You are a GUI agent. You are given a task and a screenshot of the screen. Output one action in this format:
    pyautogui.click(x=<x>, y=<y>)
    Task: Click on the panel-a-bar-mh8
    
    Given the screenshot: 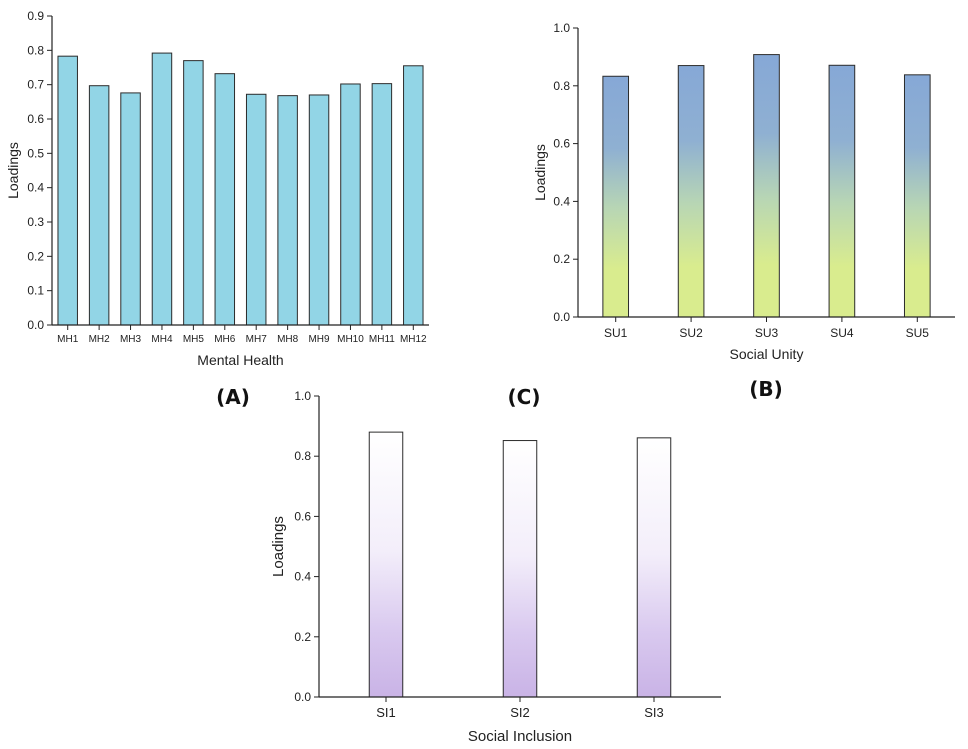 What is the action you would take?
    pyautogui.click(x=287, y=210)
    